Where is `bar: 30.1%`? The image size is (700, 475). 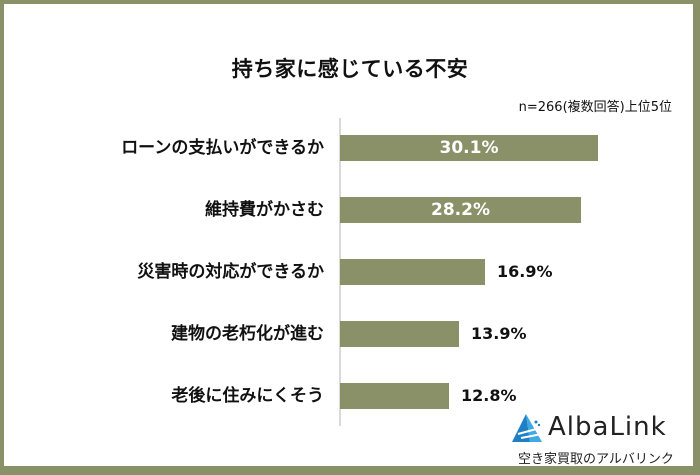
bar: 30.1% is located at coordinates (469, 148).